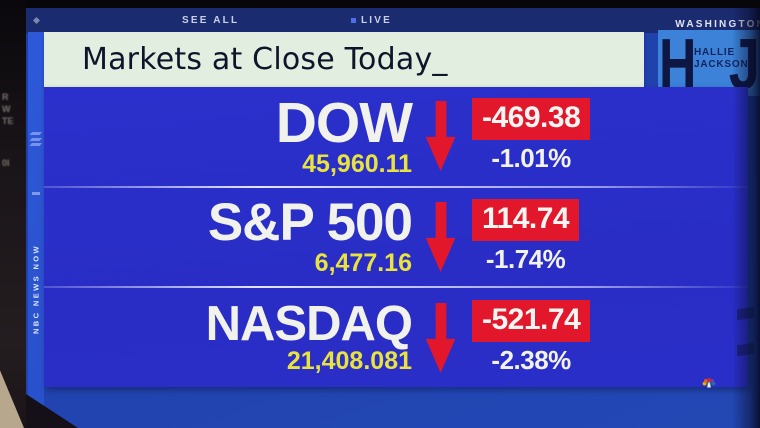  Describe the element at coordinates (349, 361) in the screenshot. I see `index-close-value: 21,408.081` at that location.